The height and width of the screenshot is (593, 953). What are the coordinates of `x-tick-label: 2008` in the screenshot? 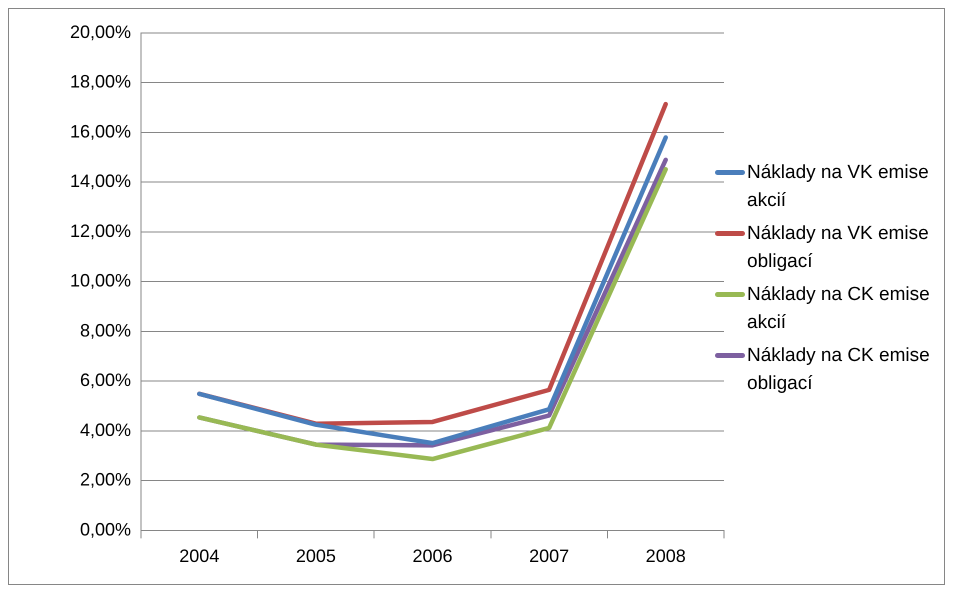 It's located at (666, 556).